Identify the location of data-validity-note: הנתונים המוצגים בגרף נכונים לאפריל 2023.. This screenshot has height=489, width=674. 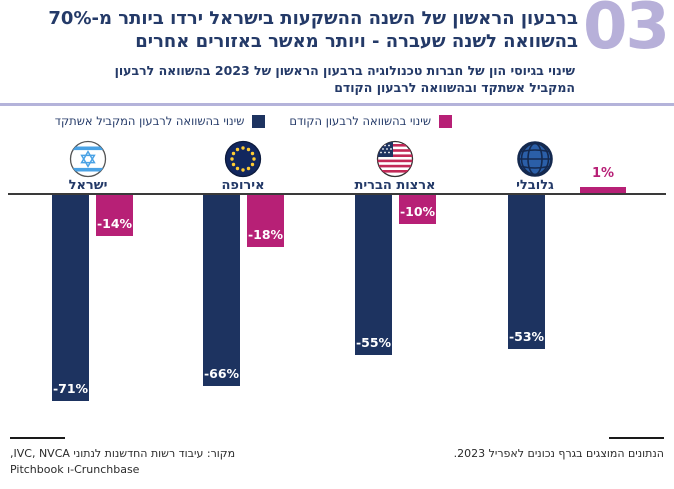
(558, 453).